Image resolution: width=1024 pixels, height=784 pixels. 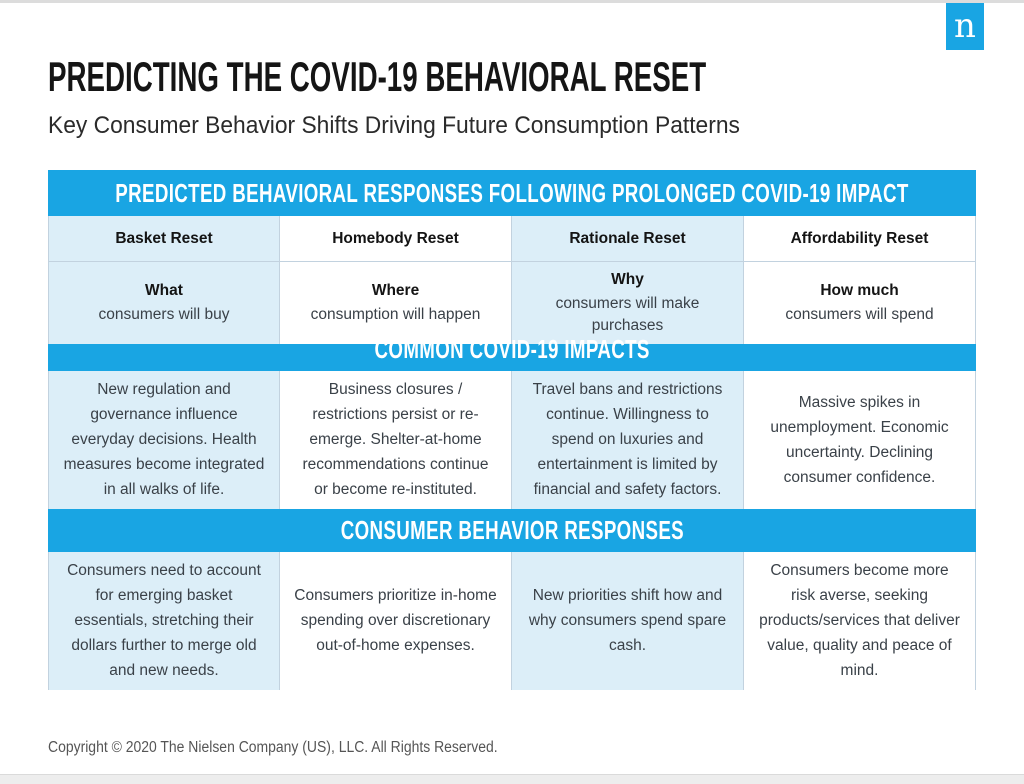 I want to click on column-header-label: Affordability Reset, so click(x=859, y=238).